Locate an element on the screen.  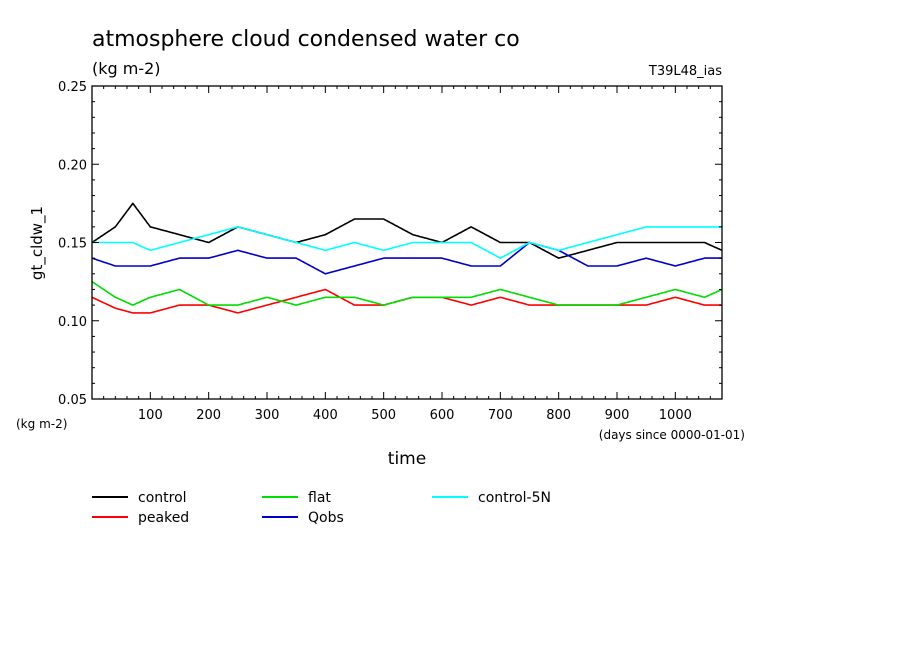
y-tick-label: 0.20 is located at coordinates (72, 165).